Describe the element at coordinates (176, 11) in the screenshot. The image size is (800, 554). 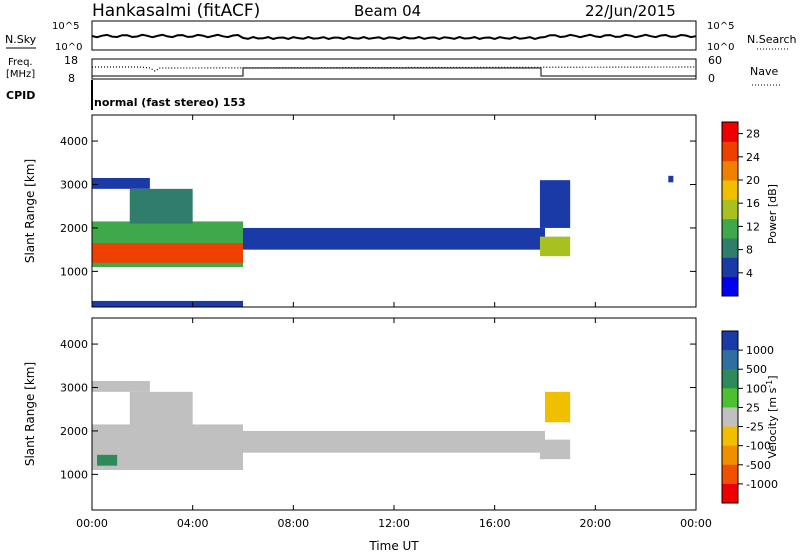
I see `station-title: Hankasalmi (fitACF)` at that location.